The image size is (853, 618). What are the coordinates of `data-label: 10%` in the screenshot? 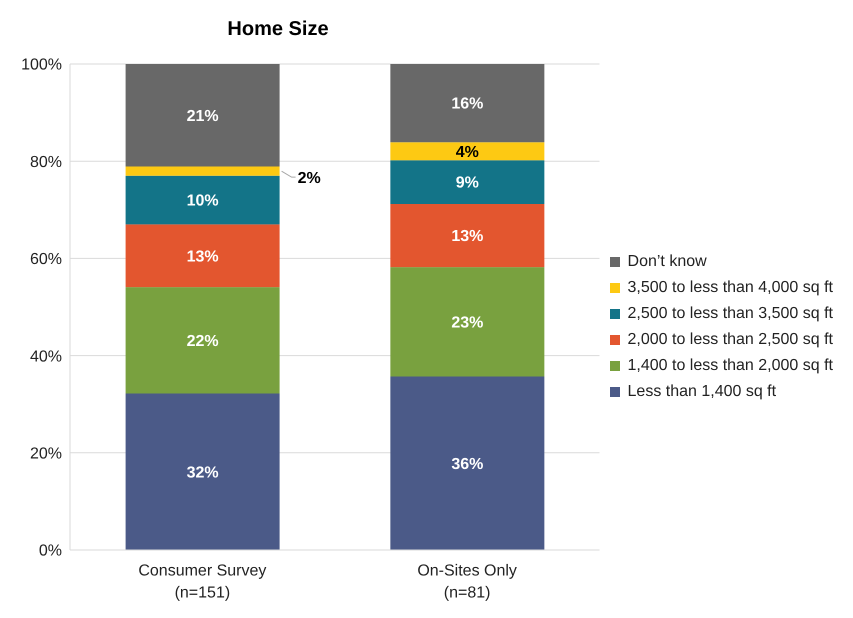 It's located at (202, 201).